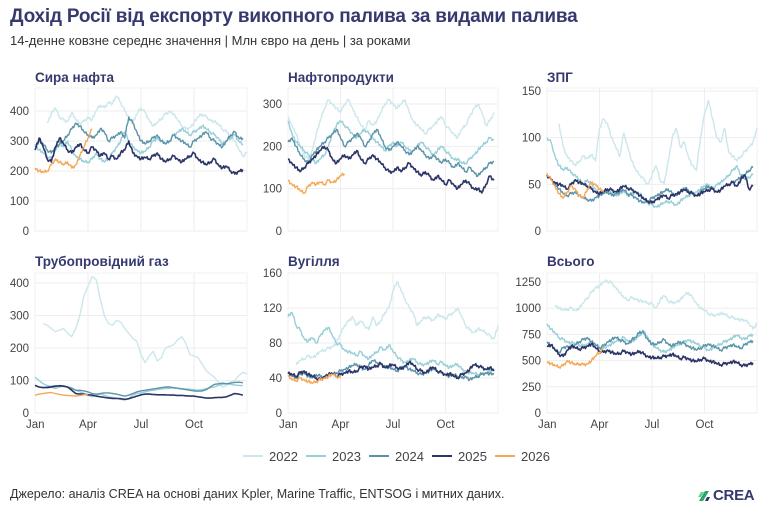 This screenshot has height=514, width=768. I want to click on panel-5-y-tick-label: 120, so click(272, 309).